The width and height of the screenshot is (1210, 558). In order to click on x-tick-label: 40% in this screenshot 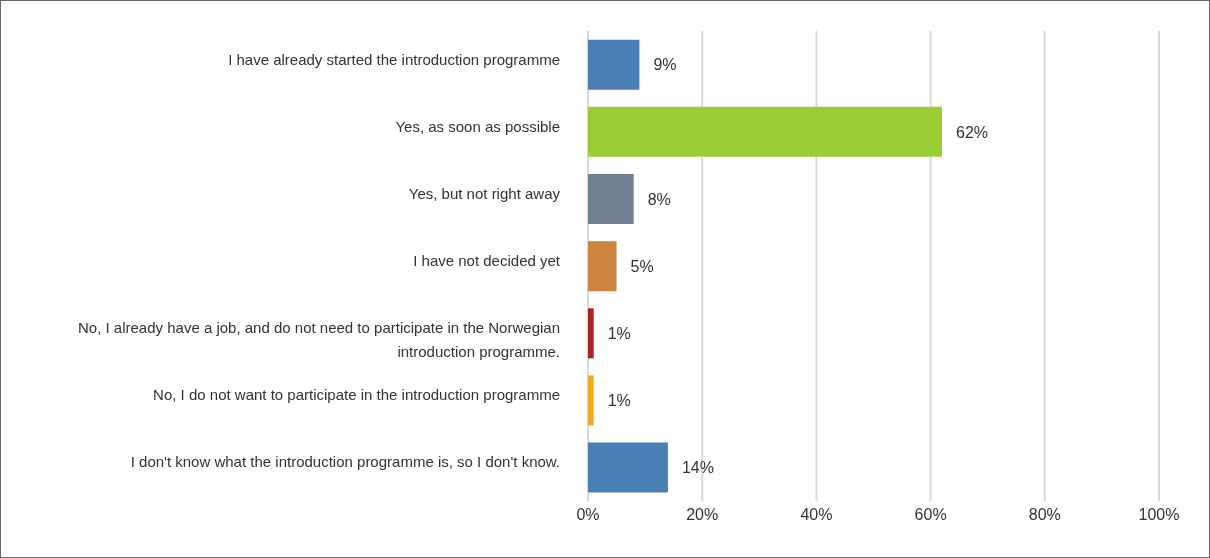, I will do `click(816, 515)`.